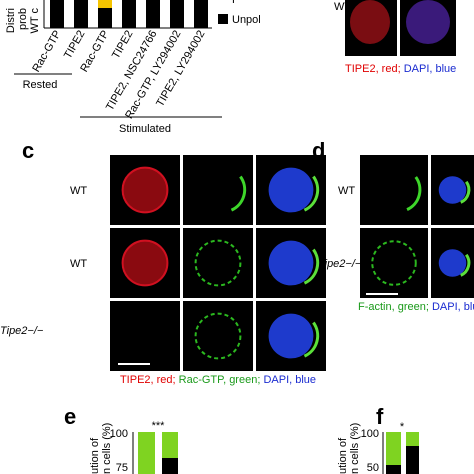 Image resolution: width=474 pixels, height=474 pixels. Describe the element at coordinates (40, 85) in the screenshot. I see `group-label: Rested` at that location.